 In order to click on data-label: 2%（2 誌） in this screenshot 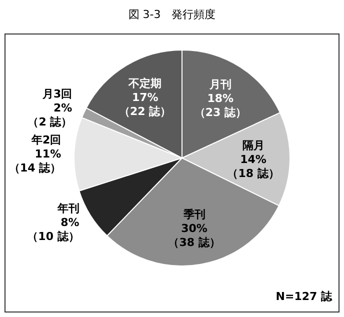, I will do `click(50, 114)`.